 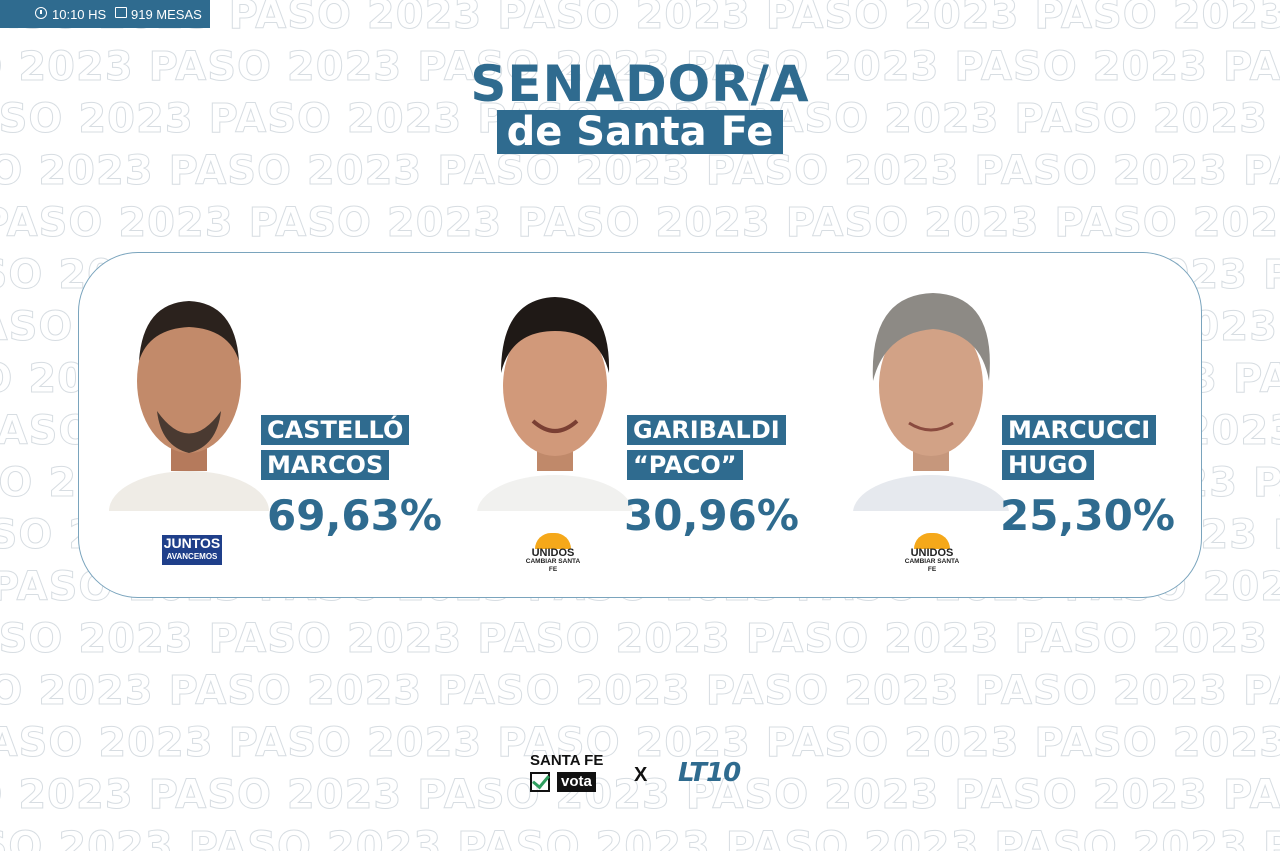 I want to click on status-tables: 919 MESAS, so click(x=166, y=14).